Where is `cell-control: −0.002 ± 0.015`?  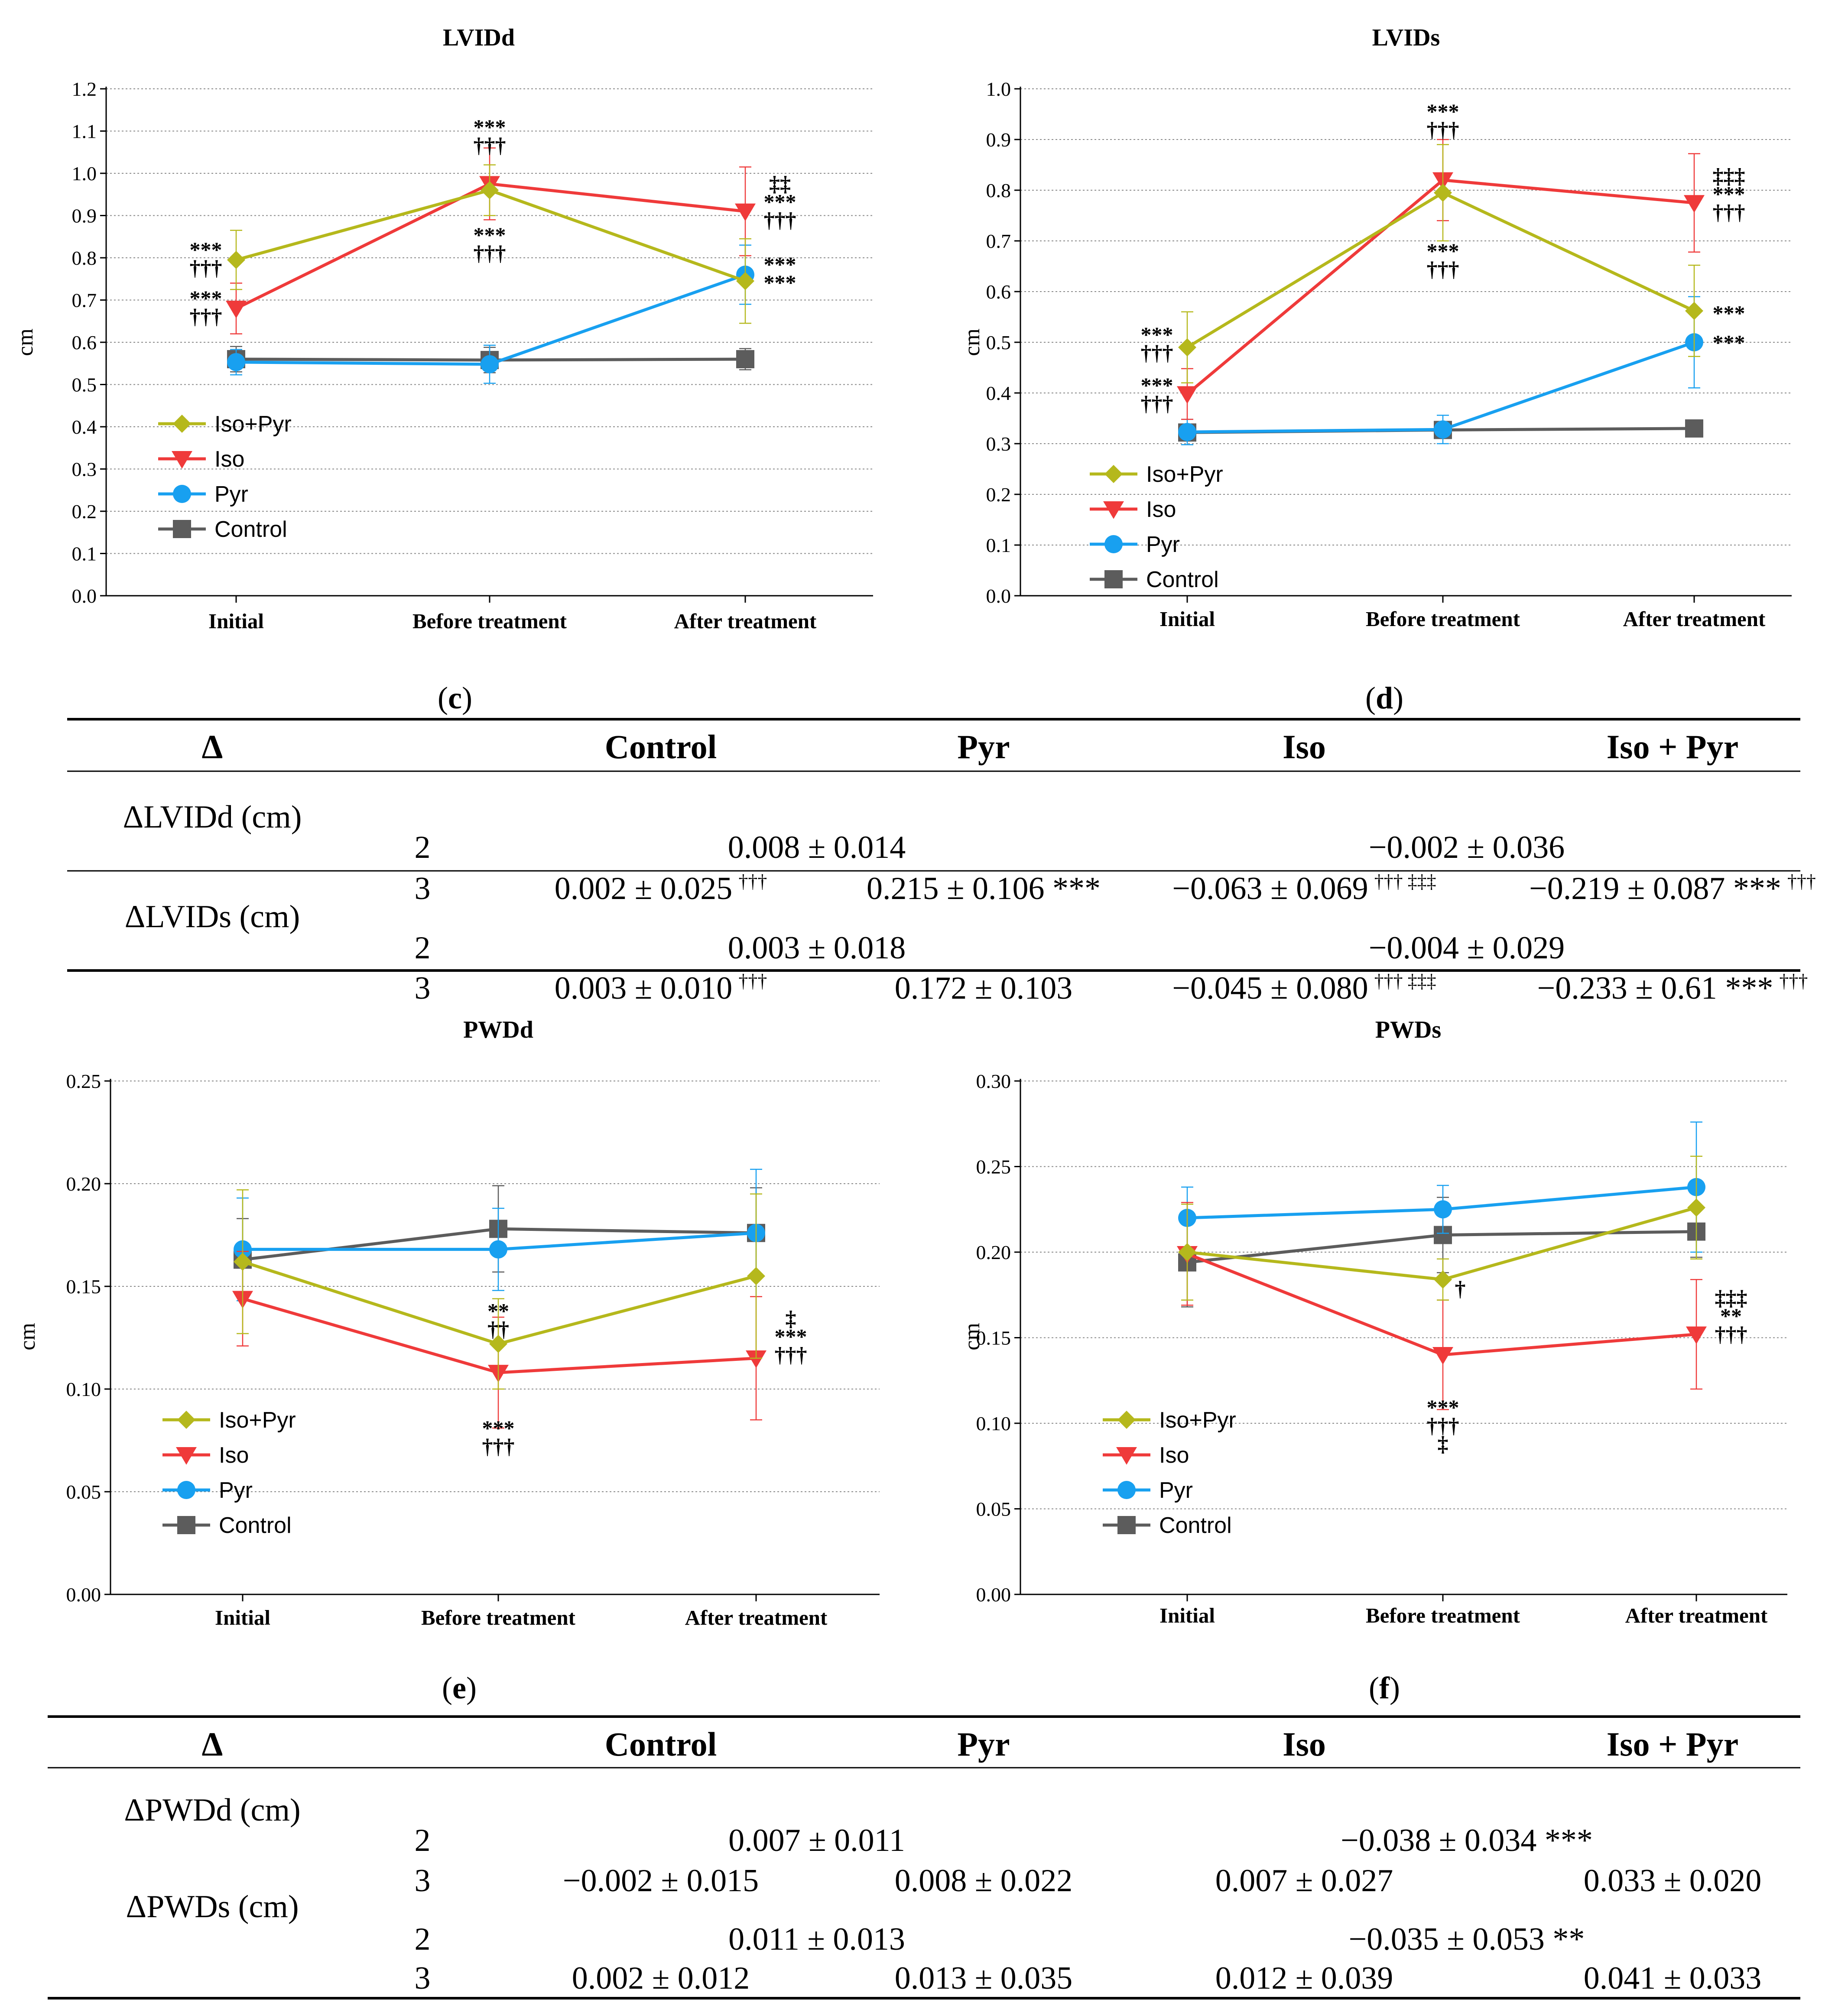
cell-control: −0.002 ± 0.015 is located at coordinates (661, 1881).